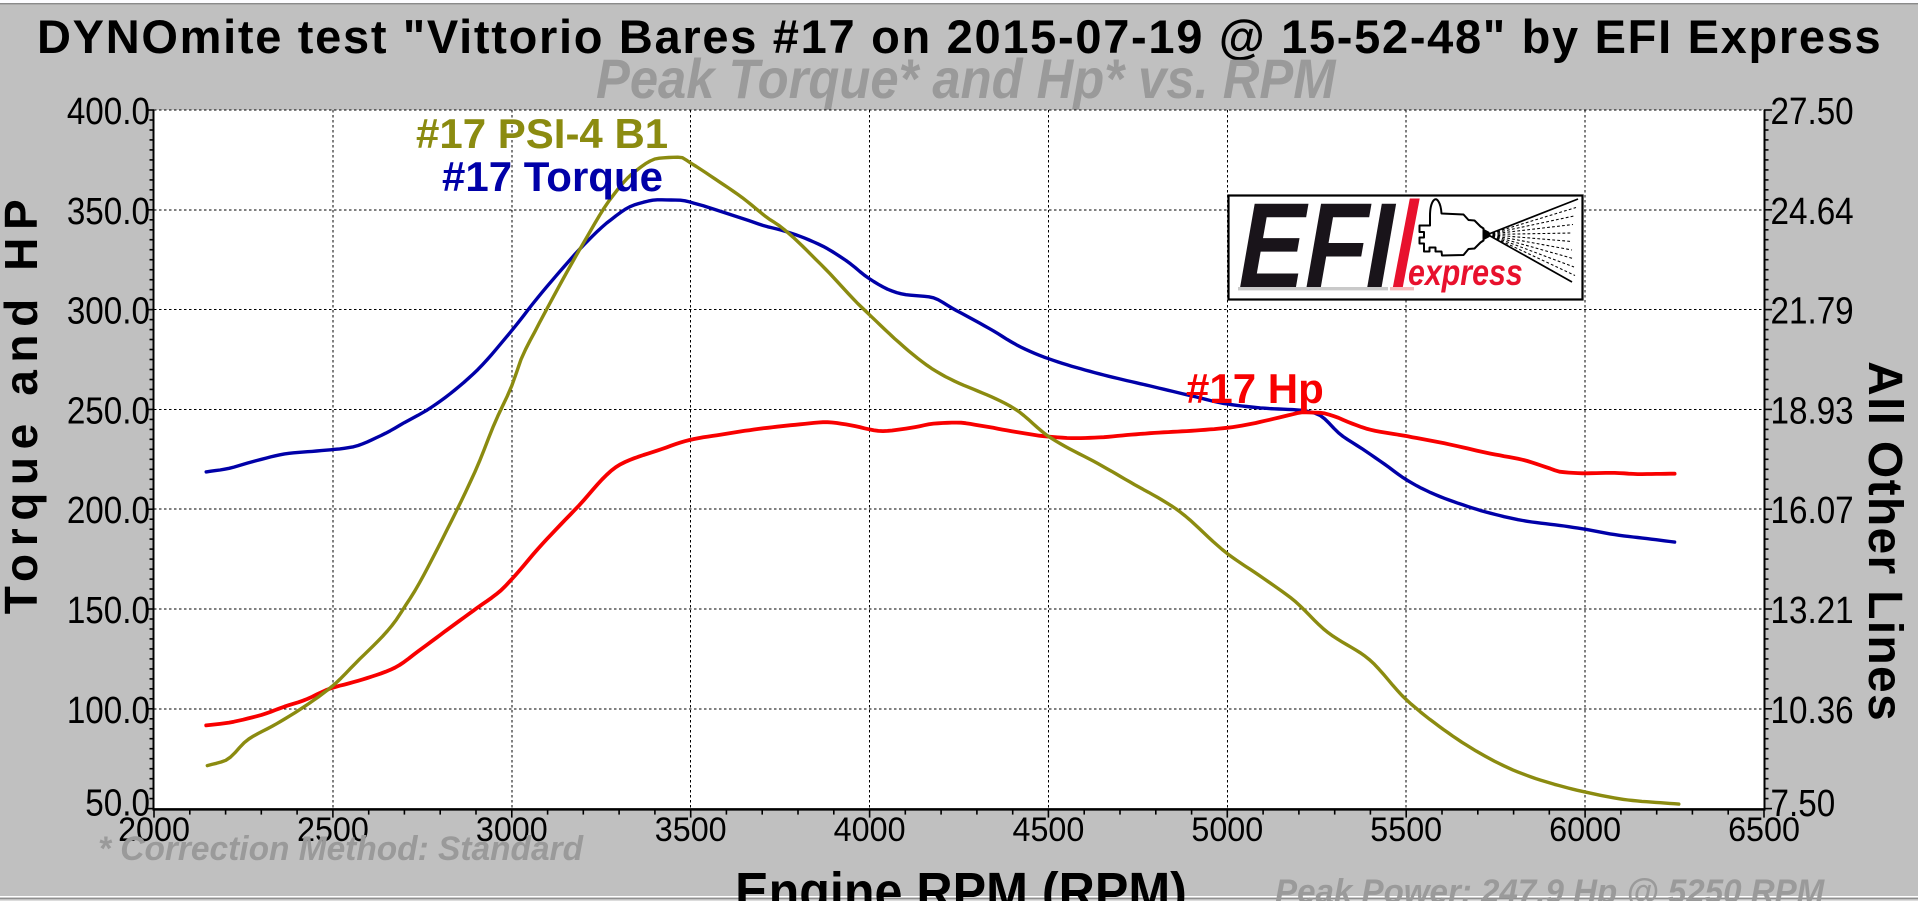  Describe the element at coordinates (1812, 610) in the screenshot. I see `svg-text: 13.21` at that location.